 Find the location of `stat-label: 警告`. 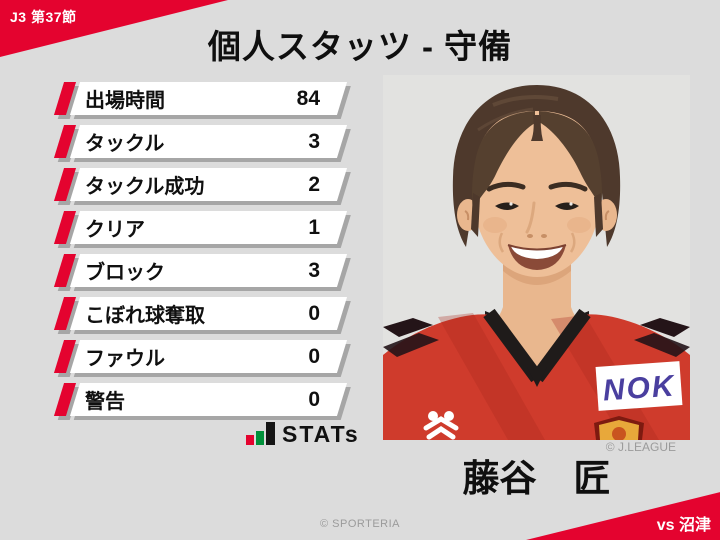

stat-label: 警告 is located at coordinates (105, 402).